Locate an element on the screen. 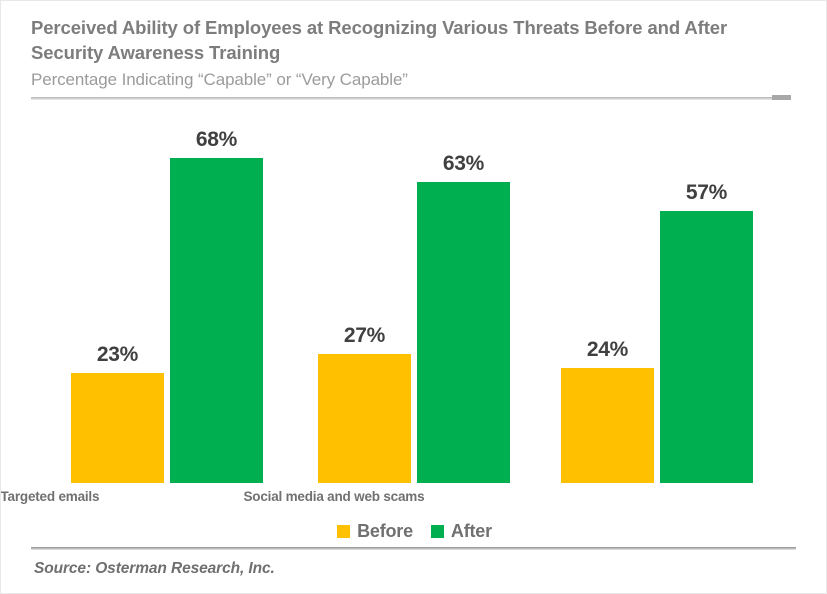 This screenshot has height=594, width=827. legend-label: Before is located at coordinates (385, 531).